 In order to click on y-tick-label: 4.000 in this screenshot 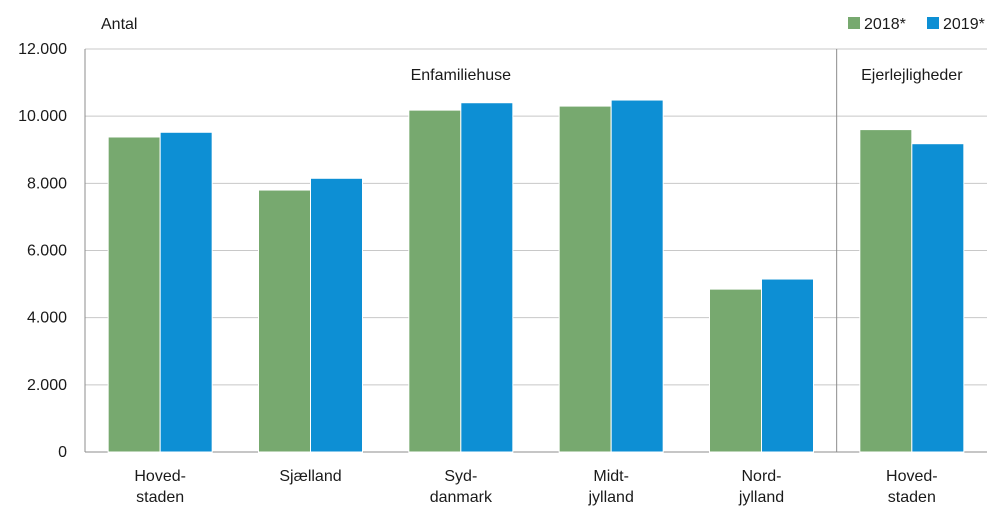, I will do `click(47, 318)`.